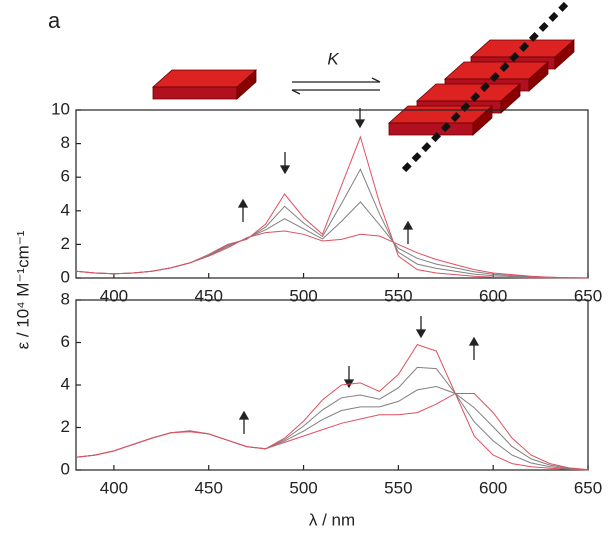  Describe the element at coordinates (332, 519) in the screenshot. I see `x-axis-label: λ / nm` at that location.